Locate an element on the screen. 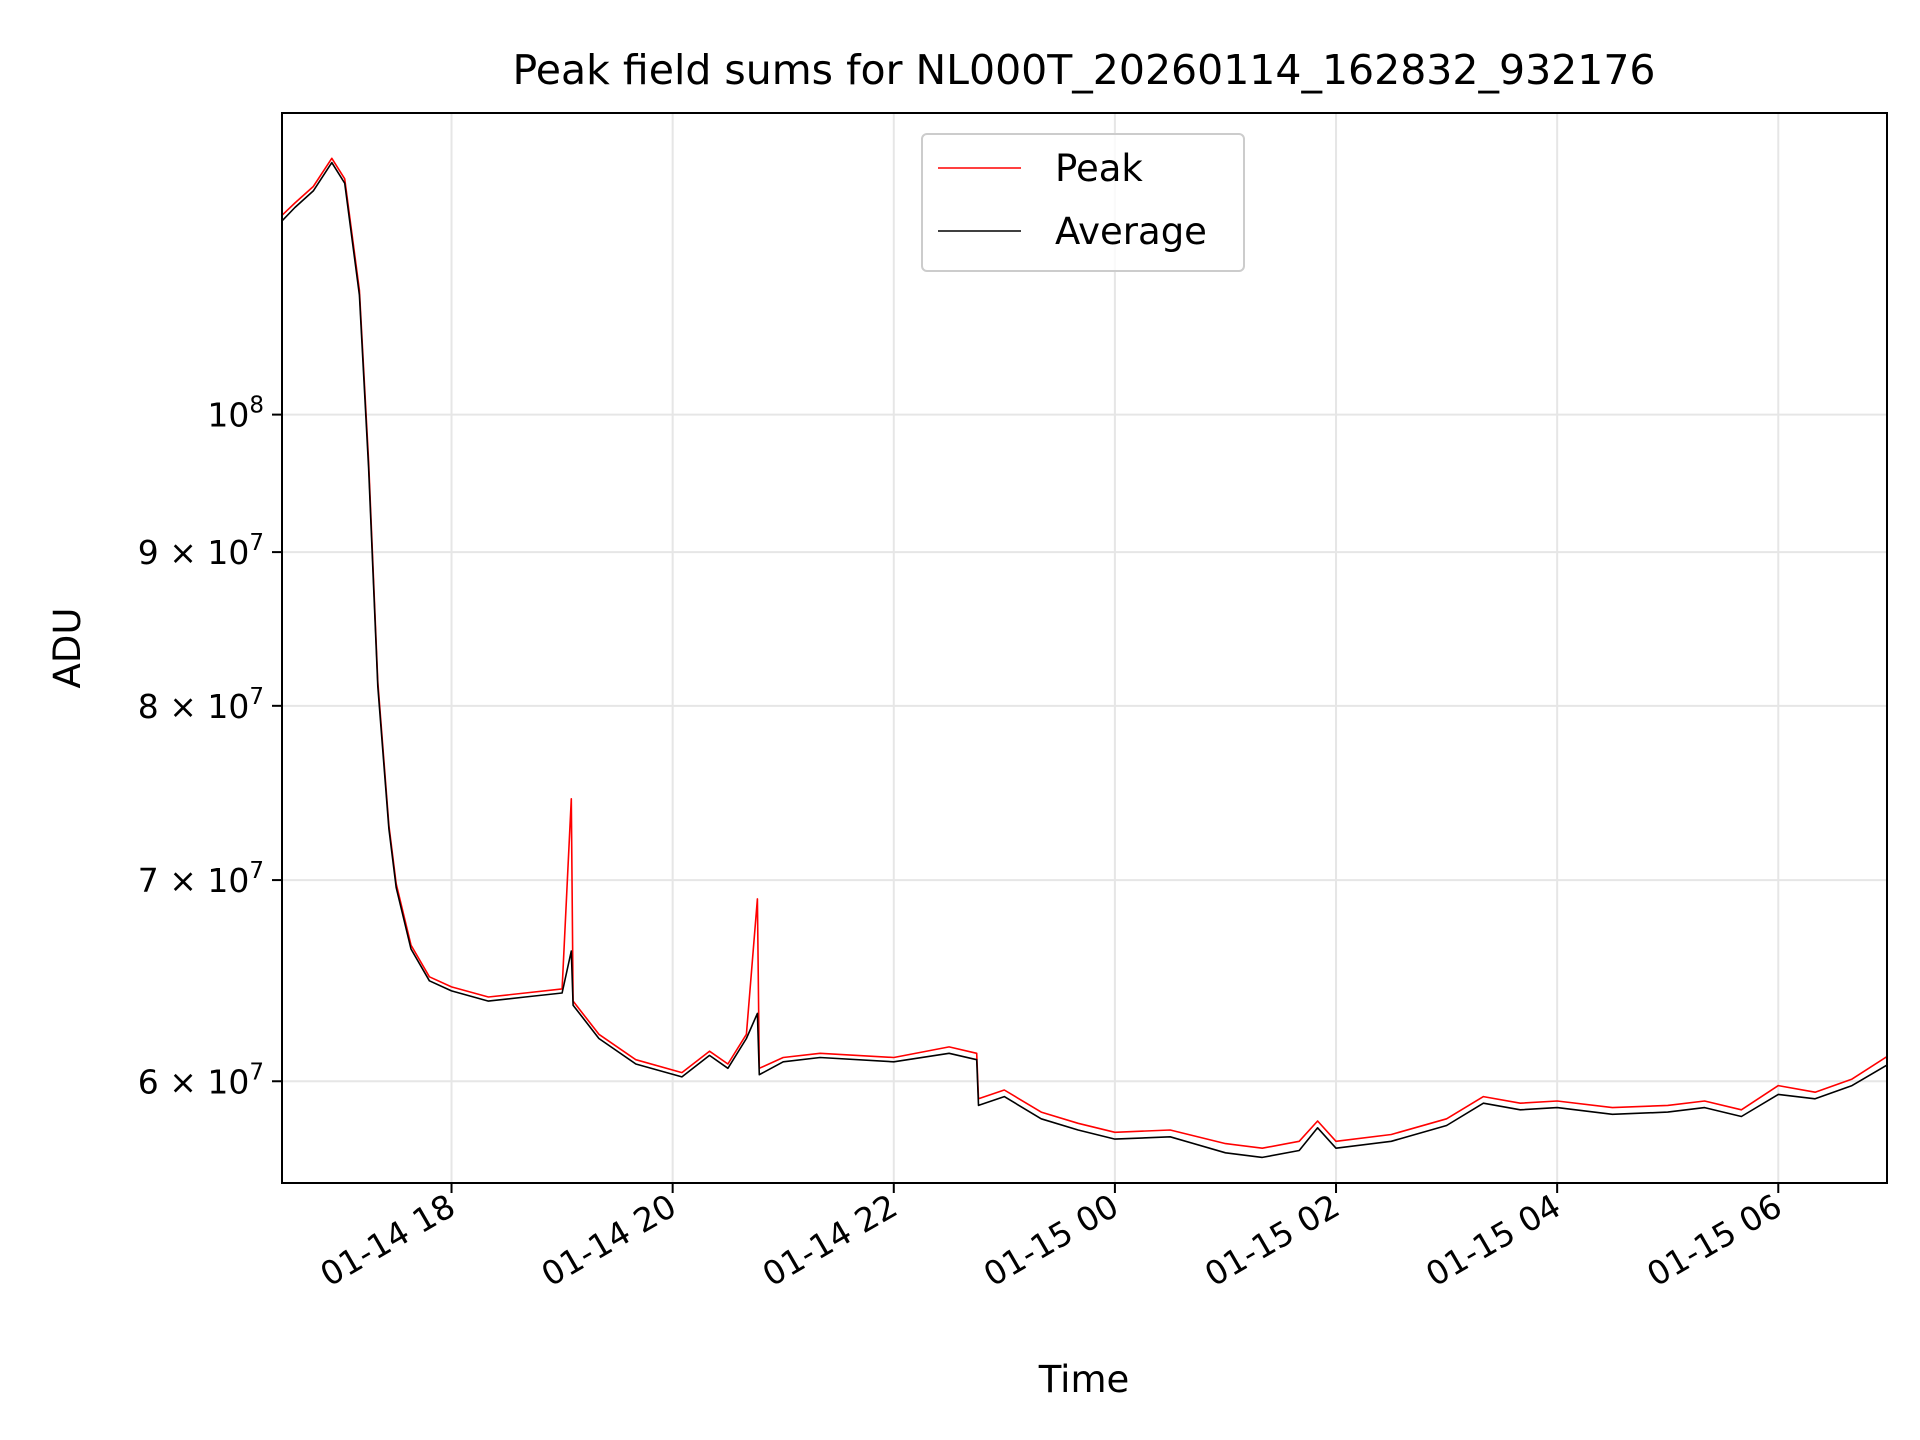  y-tick-label: 6 × 107 is located at coordinates (201, 1080).